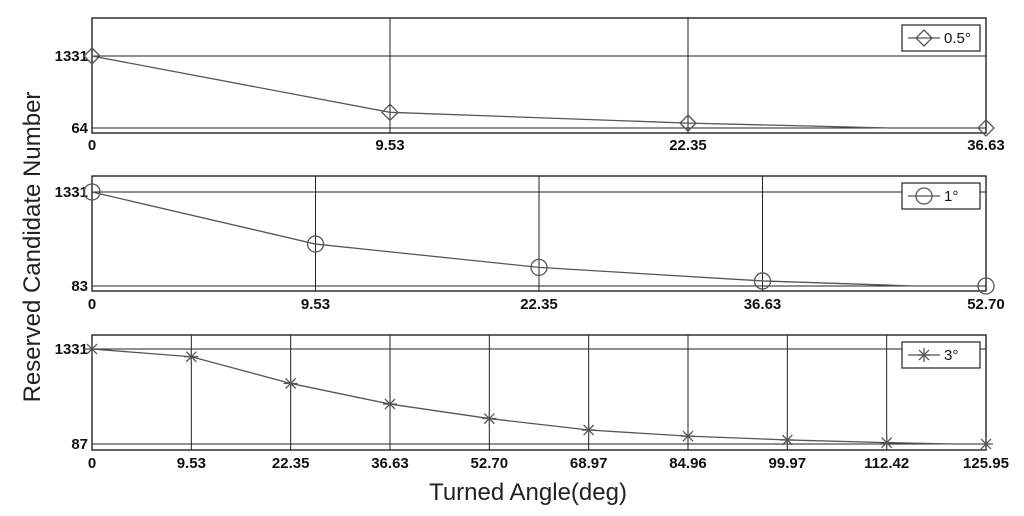 The image size is (1024, 516). What do you see at coordinates (688, 463) in the screenshot?
I see `x-tick-label: 84.96` at bounding box center [688, 463].